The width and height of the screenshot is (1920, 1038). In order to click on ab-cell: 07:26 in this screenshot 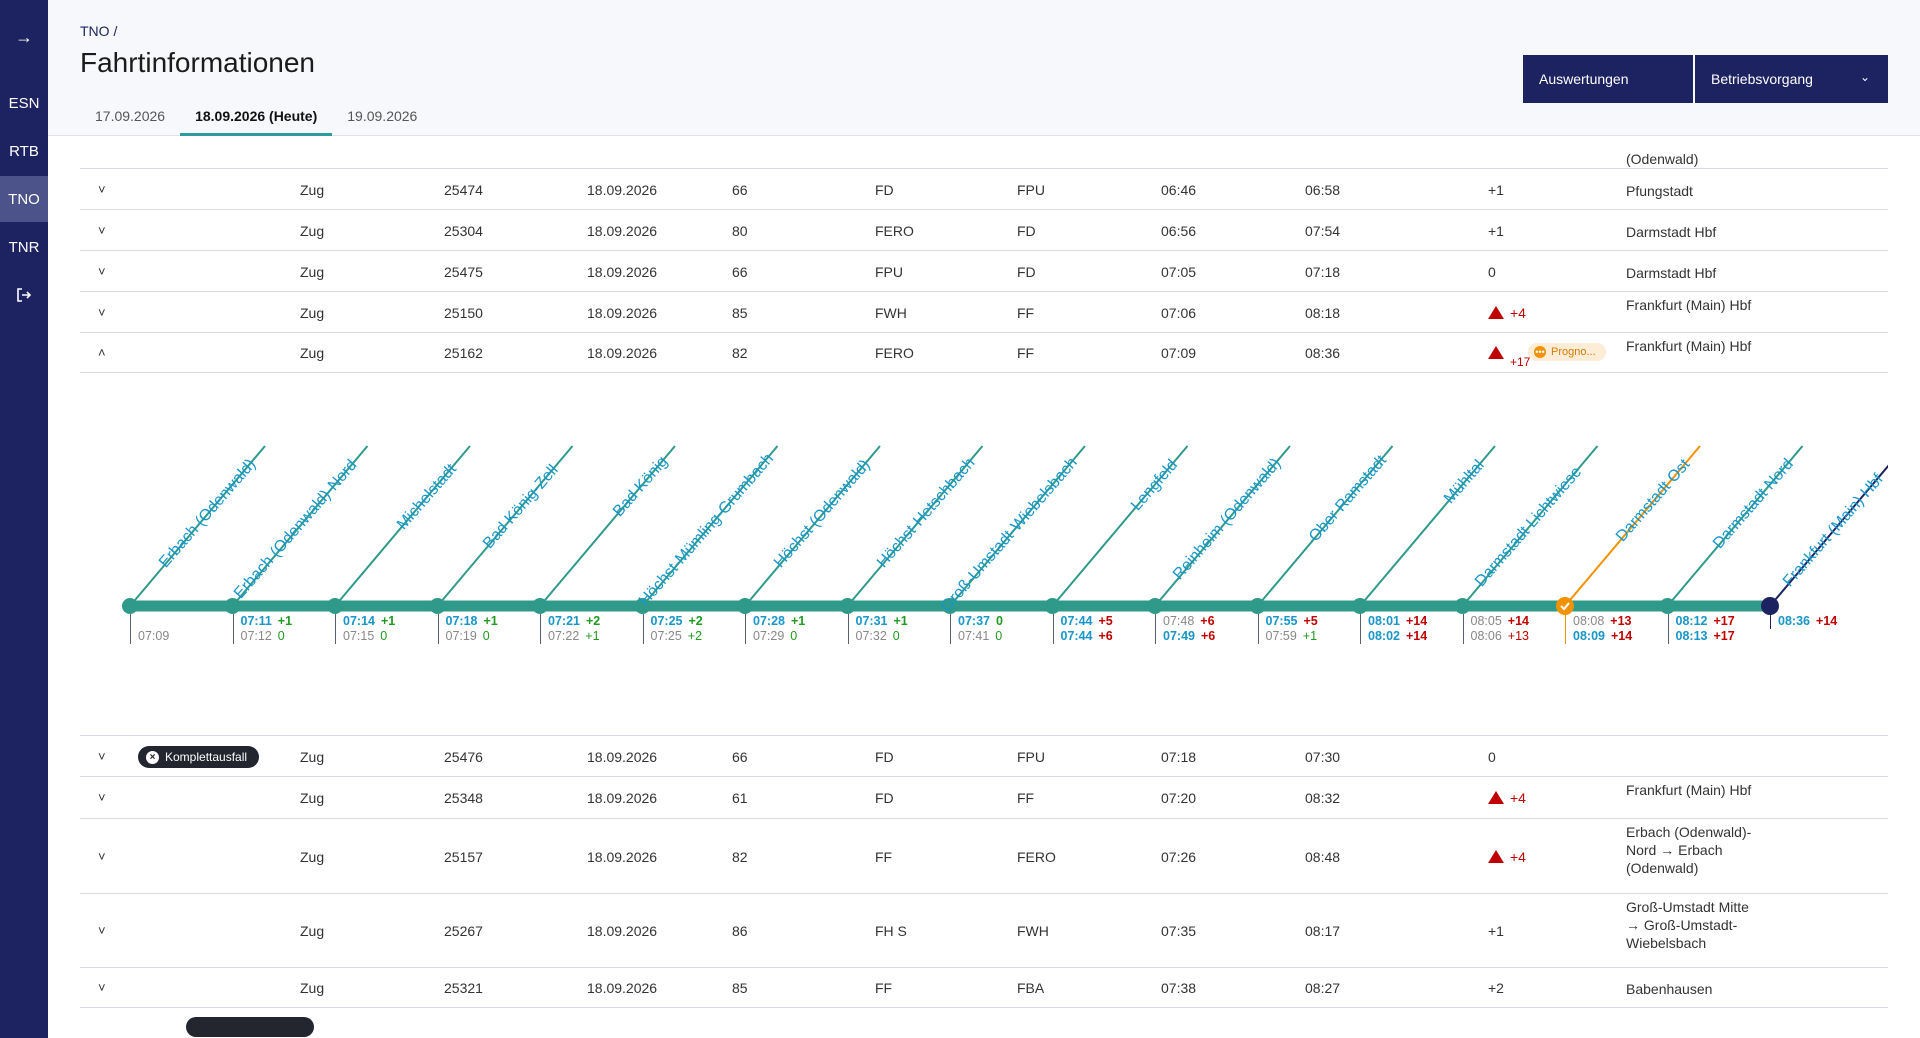, I will do `click(1179, 857)`.